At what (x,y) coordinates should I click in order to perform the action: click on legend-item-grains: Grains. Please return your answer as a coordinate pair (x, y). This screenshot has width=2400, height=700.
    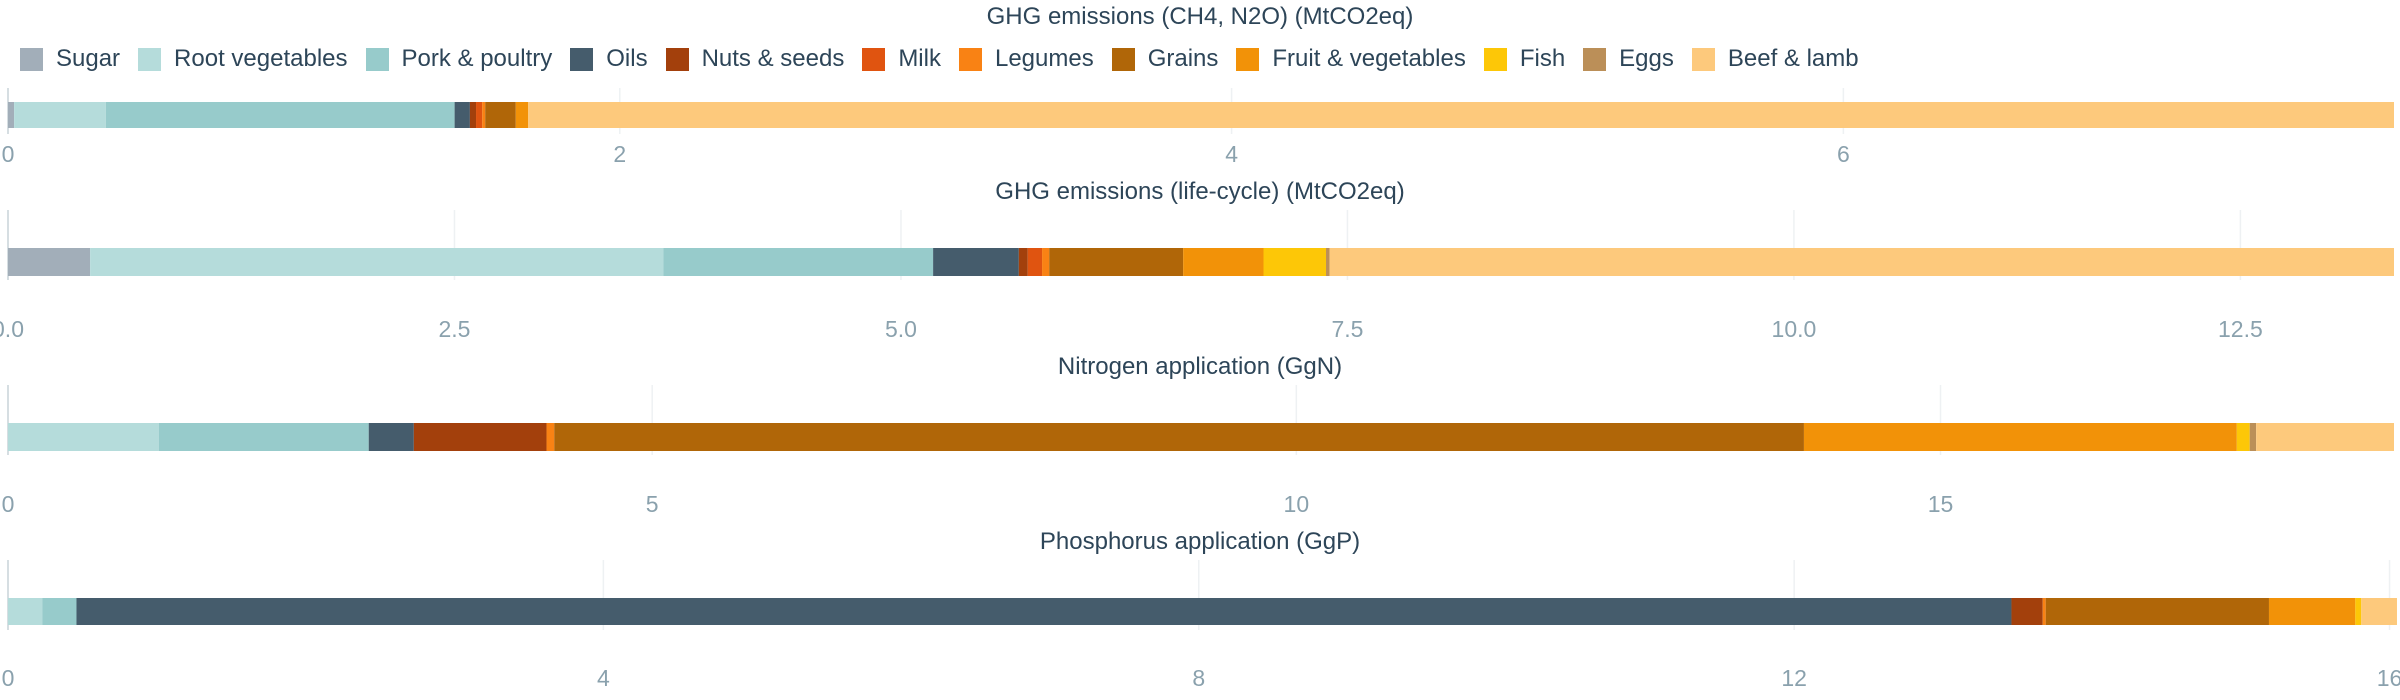
    Looking at the image, I should click on (1165, 59).